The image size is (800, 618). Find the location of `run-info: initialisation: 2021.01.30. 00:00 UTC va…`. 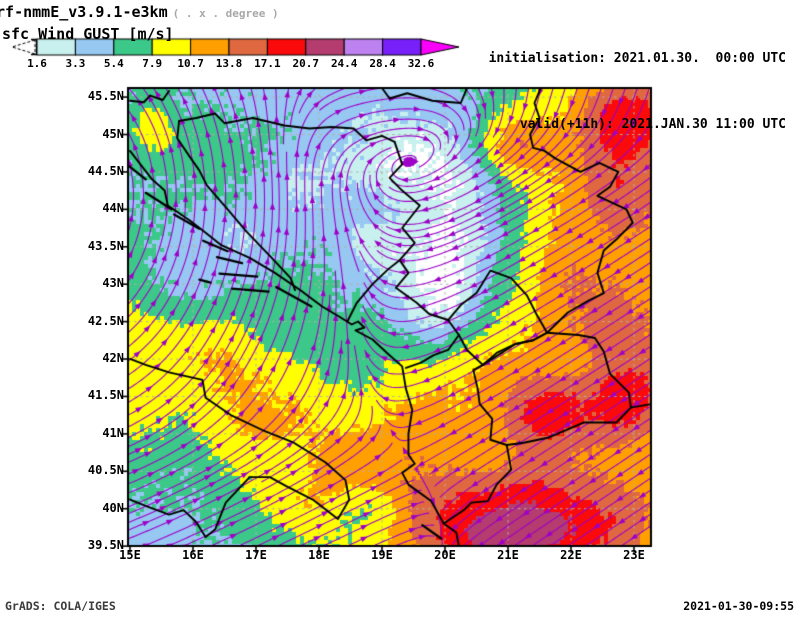

run-info: initialisation: 2021.01.30. 00:00 UTC va… is located at coordinates (637, 81).